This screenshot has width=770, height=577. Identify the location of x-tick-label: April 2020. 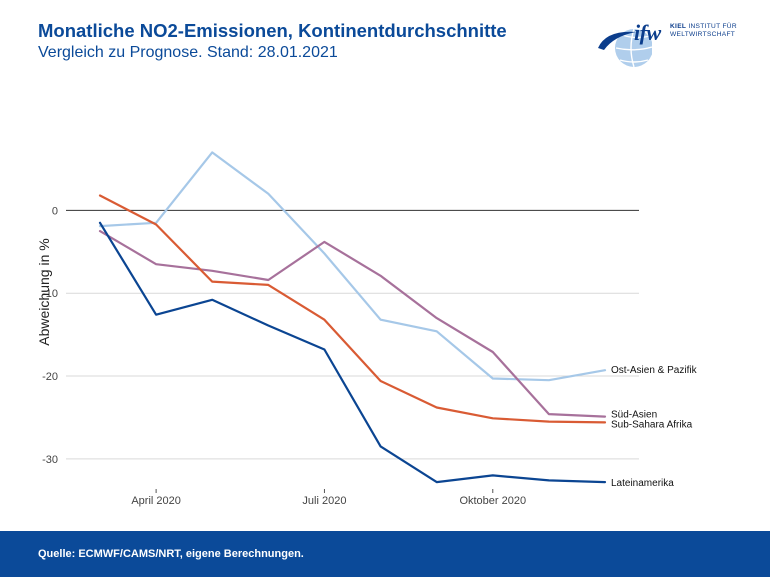
(156, 501).